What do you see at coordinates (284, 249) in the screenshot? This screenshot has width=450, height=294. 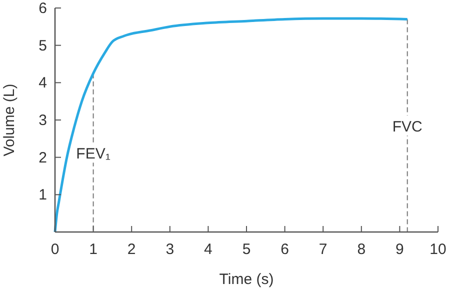 I see `x-tick-label: 6` at bounding box center [284, 249].